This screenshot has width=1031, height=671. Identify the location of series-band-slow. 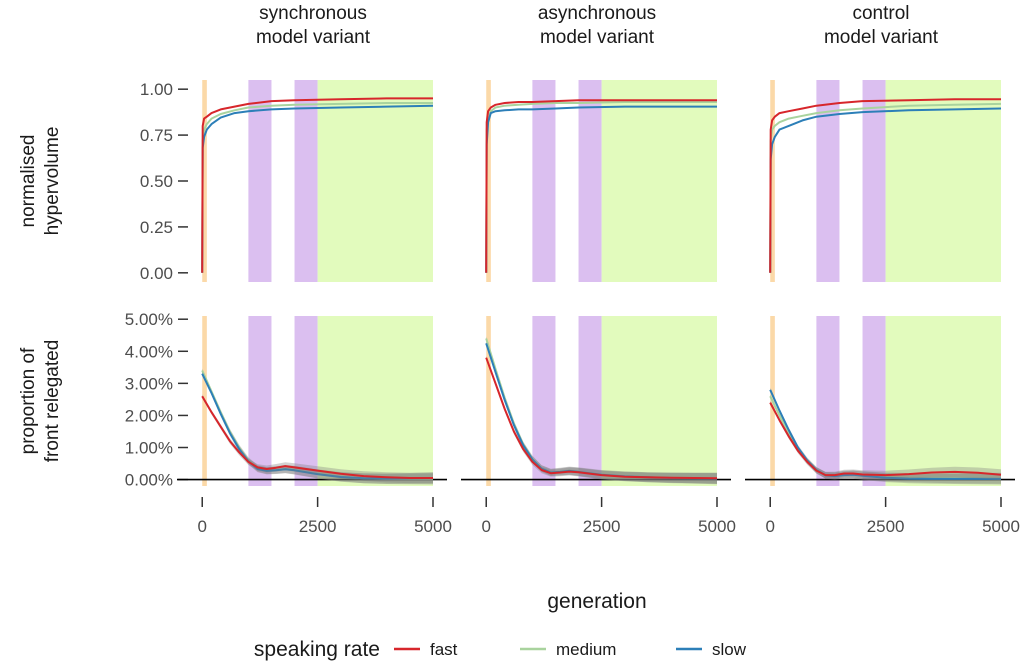
(885, 436).